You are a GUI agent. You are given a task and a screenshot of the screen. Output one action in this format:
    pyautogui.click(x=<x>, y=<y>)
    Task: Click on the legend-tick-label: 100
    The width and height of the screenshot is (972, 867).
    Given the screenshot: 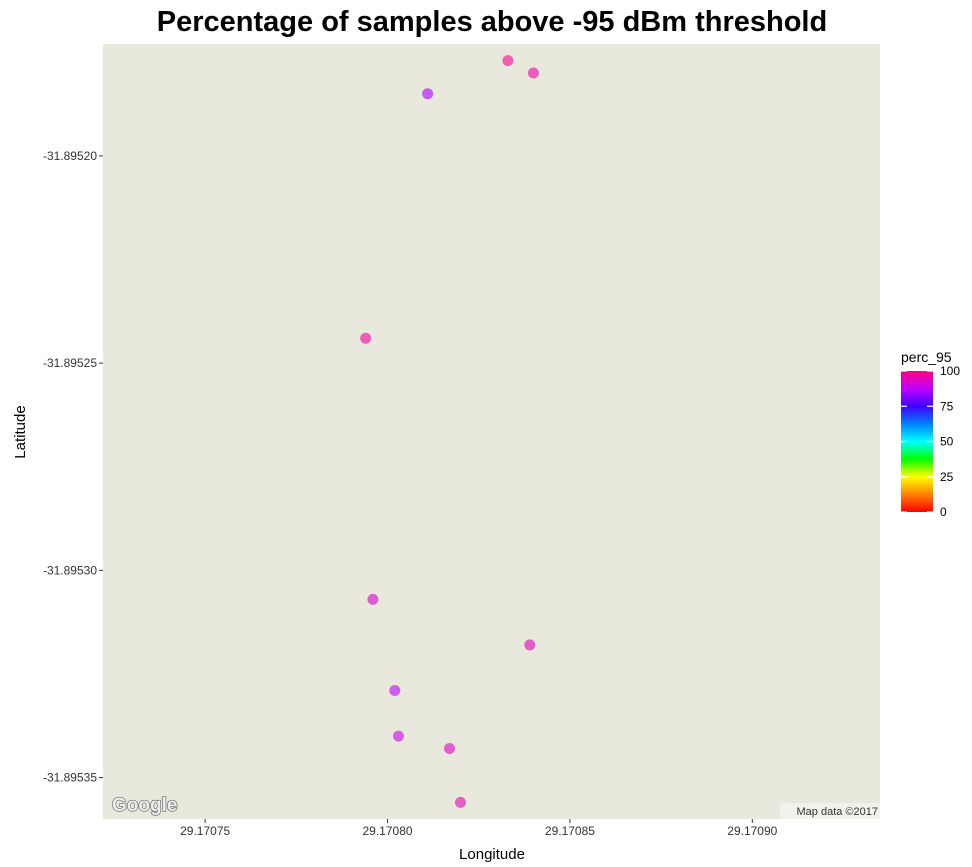 What is the action you would take?
    pyautogui.click(x=950, y=371)
    